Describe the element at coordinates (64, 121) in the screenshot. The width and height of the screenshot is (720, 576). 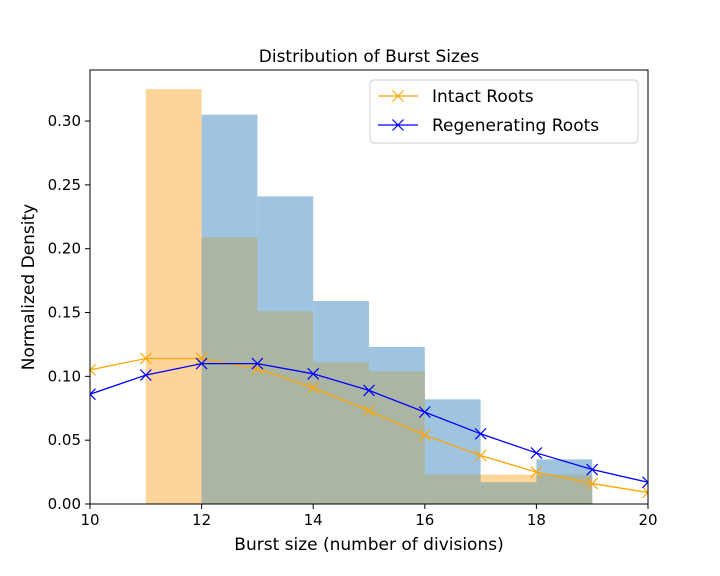
I see `y-tick-label: 0.30` at that location.